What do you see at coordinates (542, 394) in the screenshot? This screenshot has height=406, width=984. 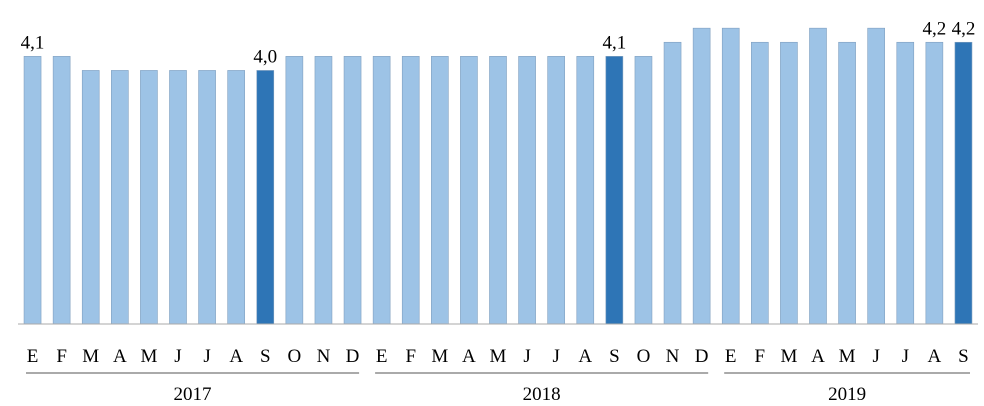 I see `group-label: 2018` at bounding box center [542, 394].